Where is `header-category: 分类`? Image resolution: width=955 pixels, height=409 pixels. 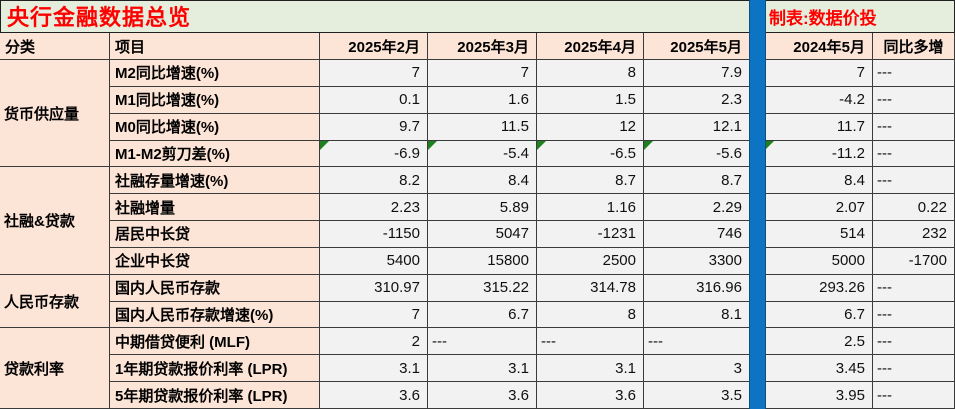
header-category: 分类 is located at coordinates (55, 46).